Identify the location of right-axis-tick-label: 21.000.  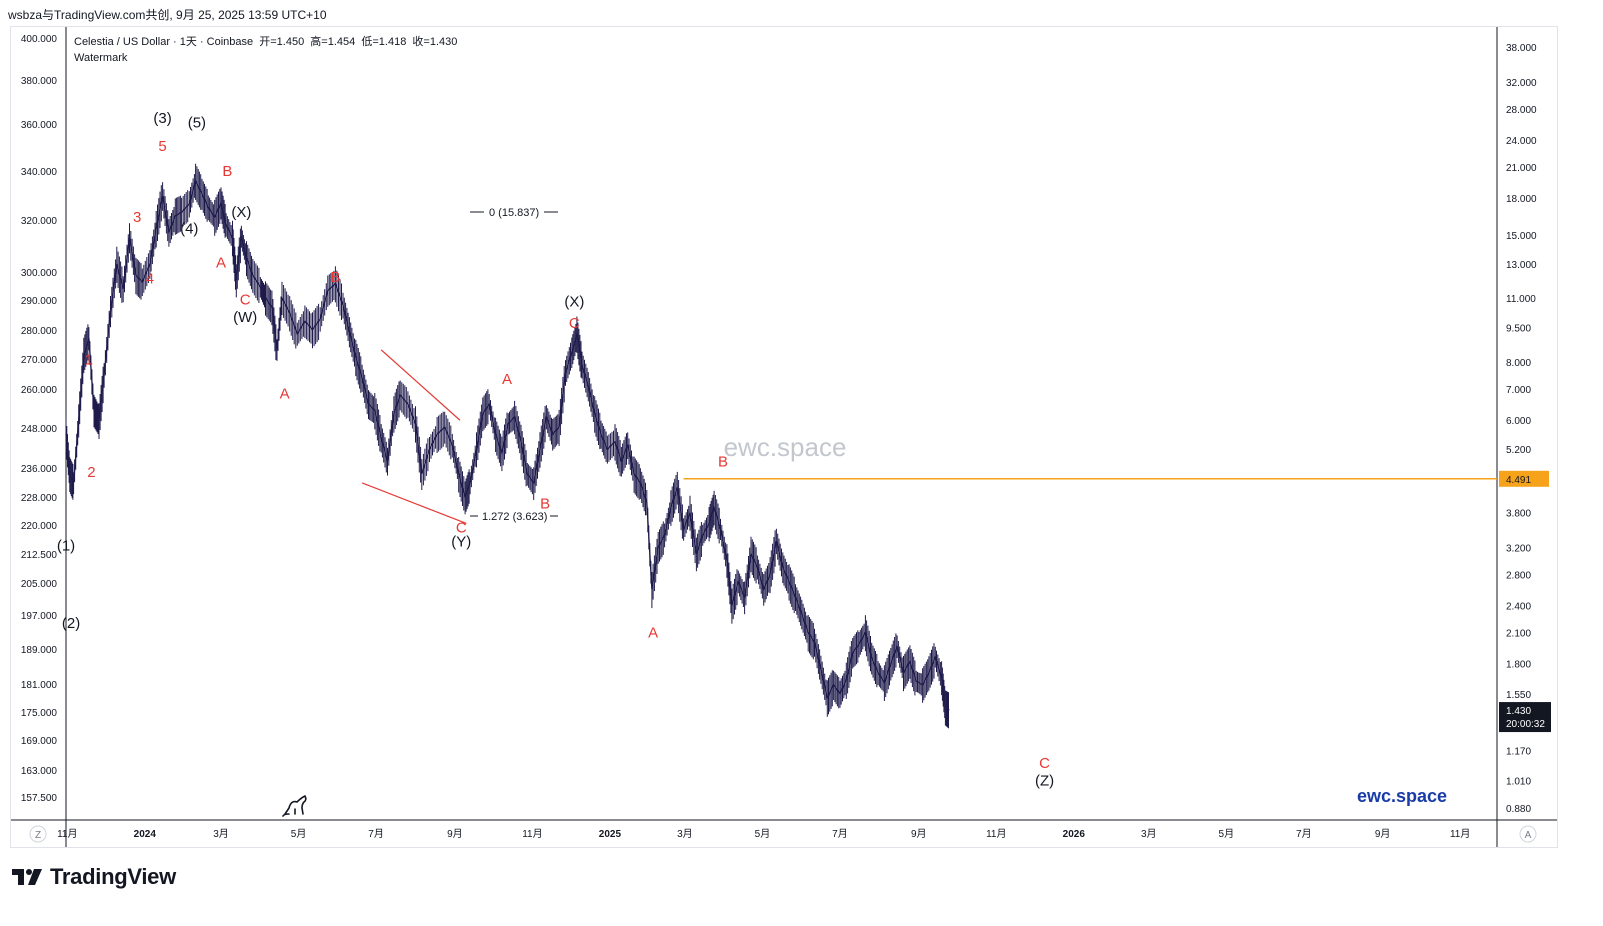
(1521, 168).